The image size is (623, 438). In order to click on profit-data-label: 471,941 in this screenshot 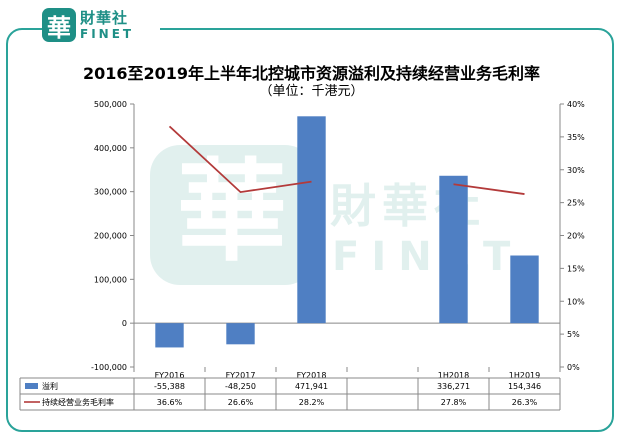, I will do `click(311, 386)`.